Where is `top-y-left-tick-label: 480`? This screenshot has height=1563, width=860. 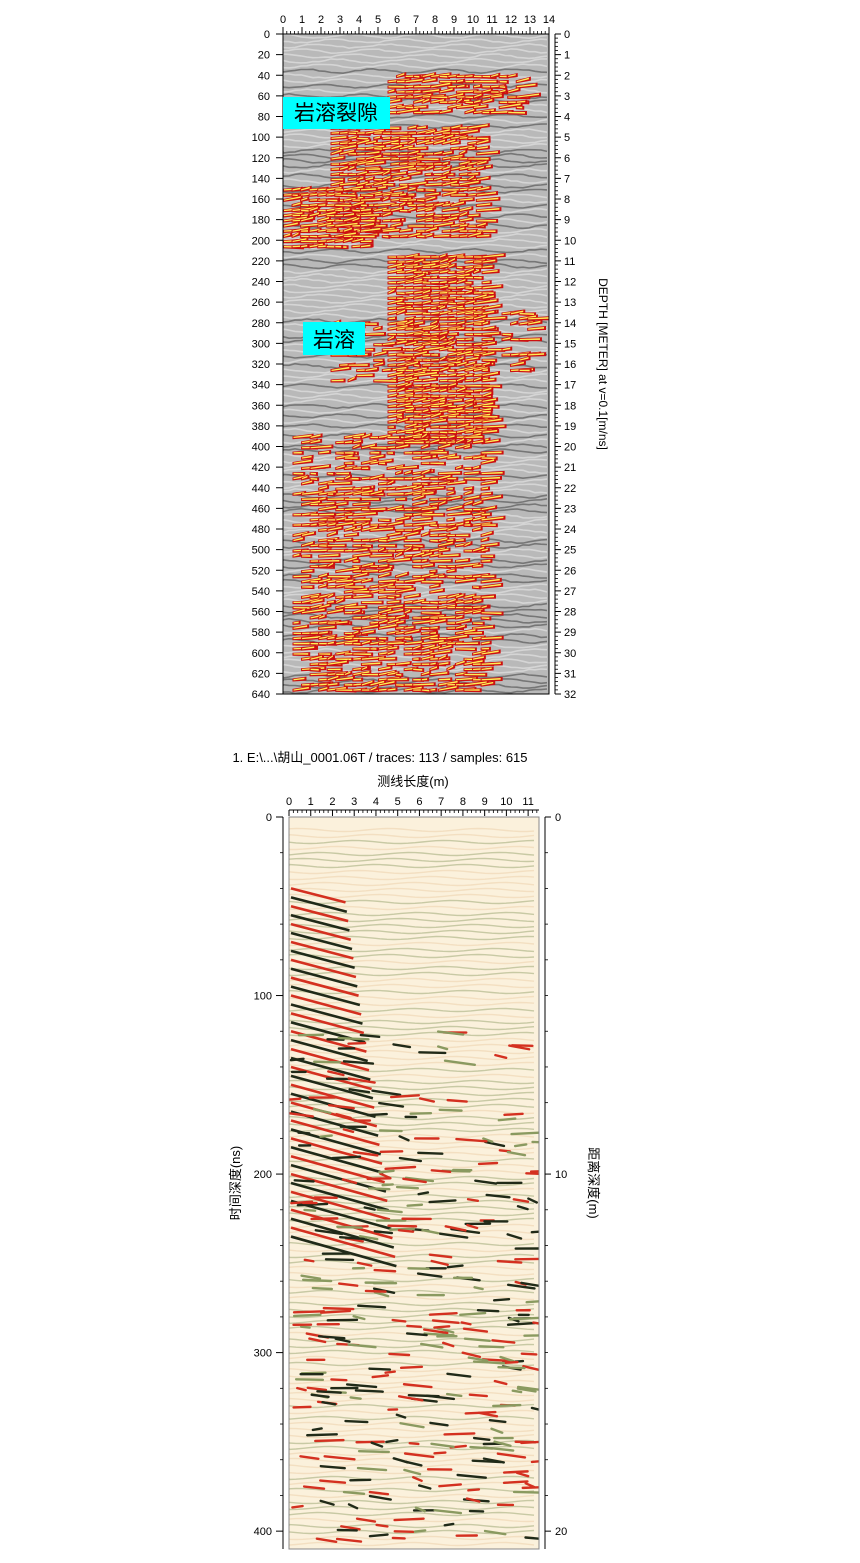 top-y-left-tick-label: 480 is located at coordinates (261, 530).